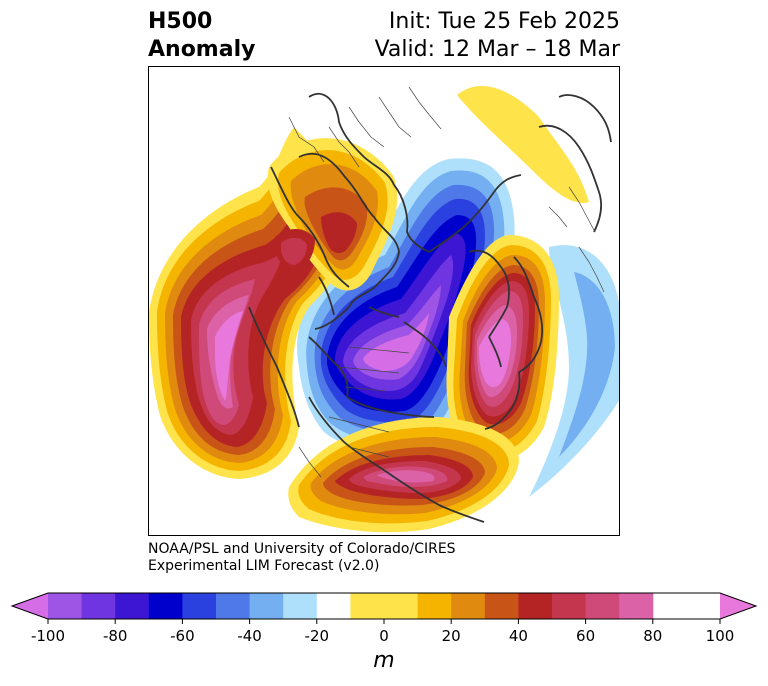 The width and height of the screenshot is (768, 686). I want to click on positive-anomaly-top-right, so click(523, 144).